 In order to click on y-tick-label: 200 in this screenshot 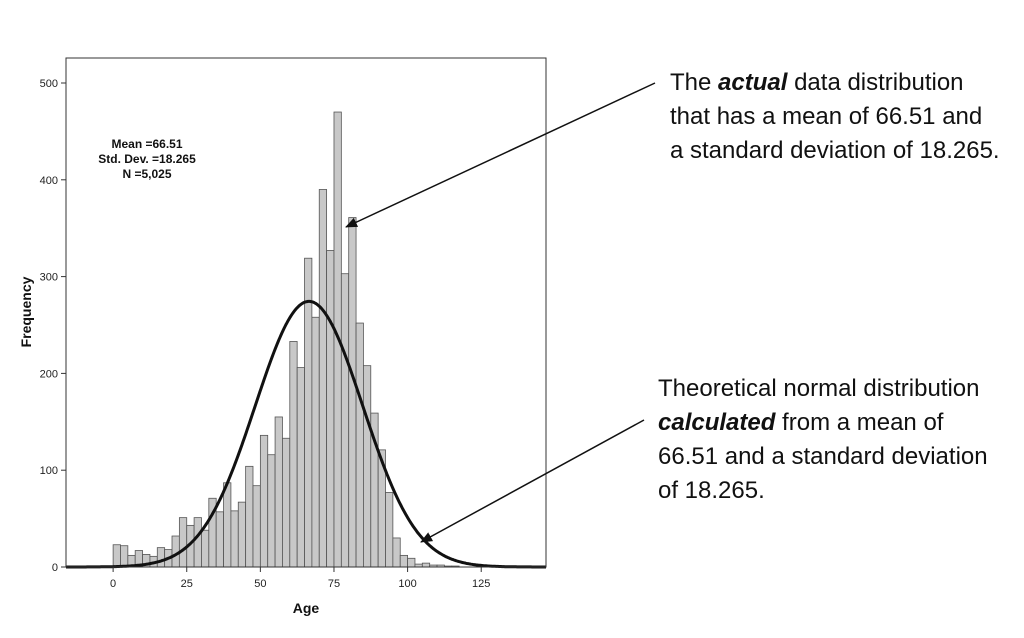, I will do `click(49, 374)`.